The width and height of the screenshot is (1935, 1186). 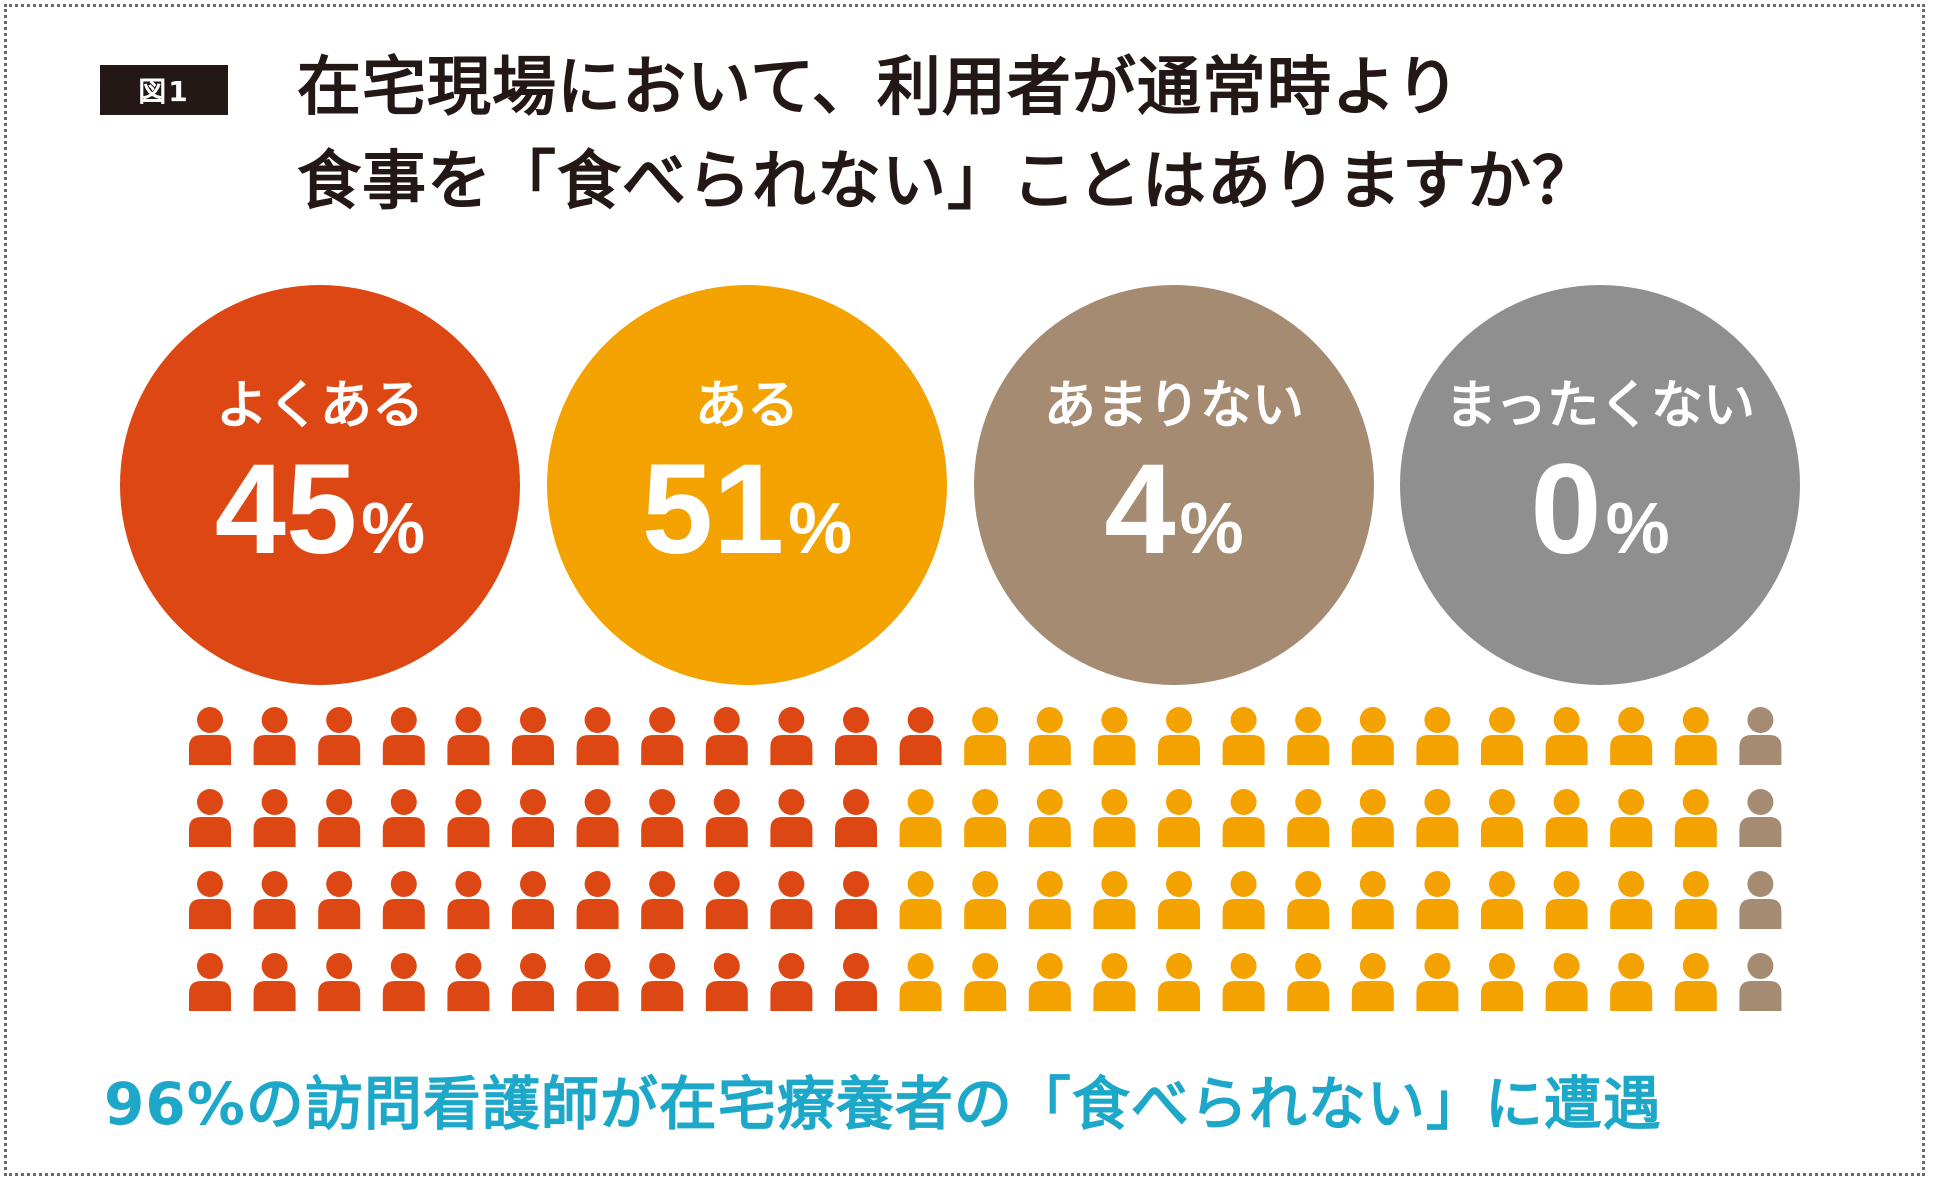 I want to click on category-circle-often: よくある 45%, so click(x=320, y=485).